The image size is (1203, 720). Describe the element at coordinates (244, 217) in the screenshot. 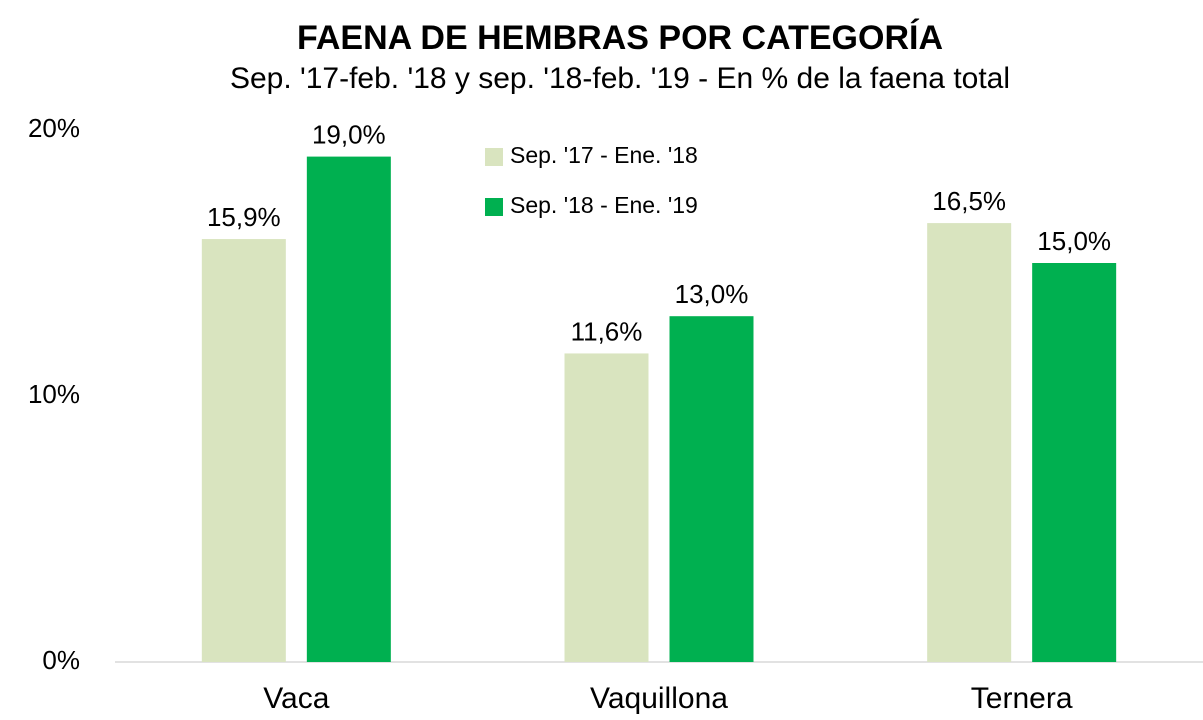

I see `data-label: 15,9%` at that location.